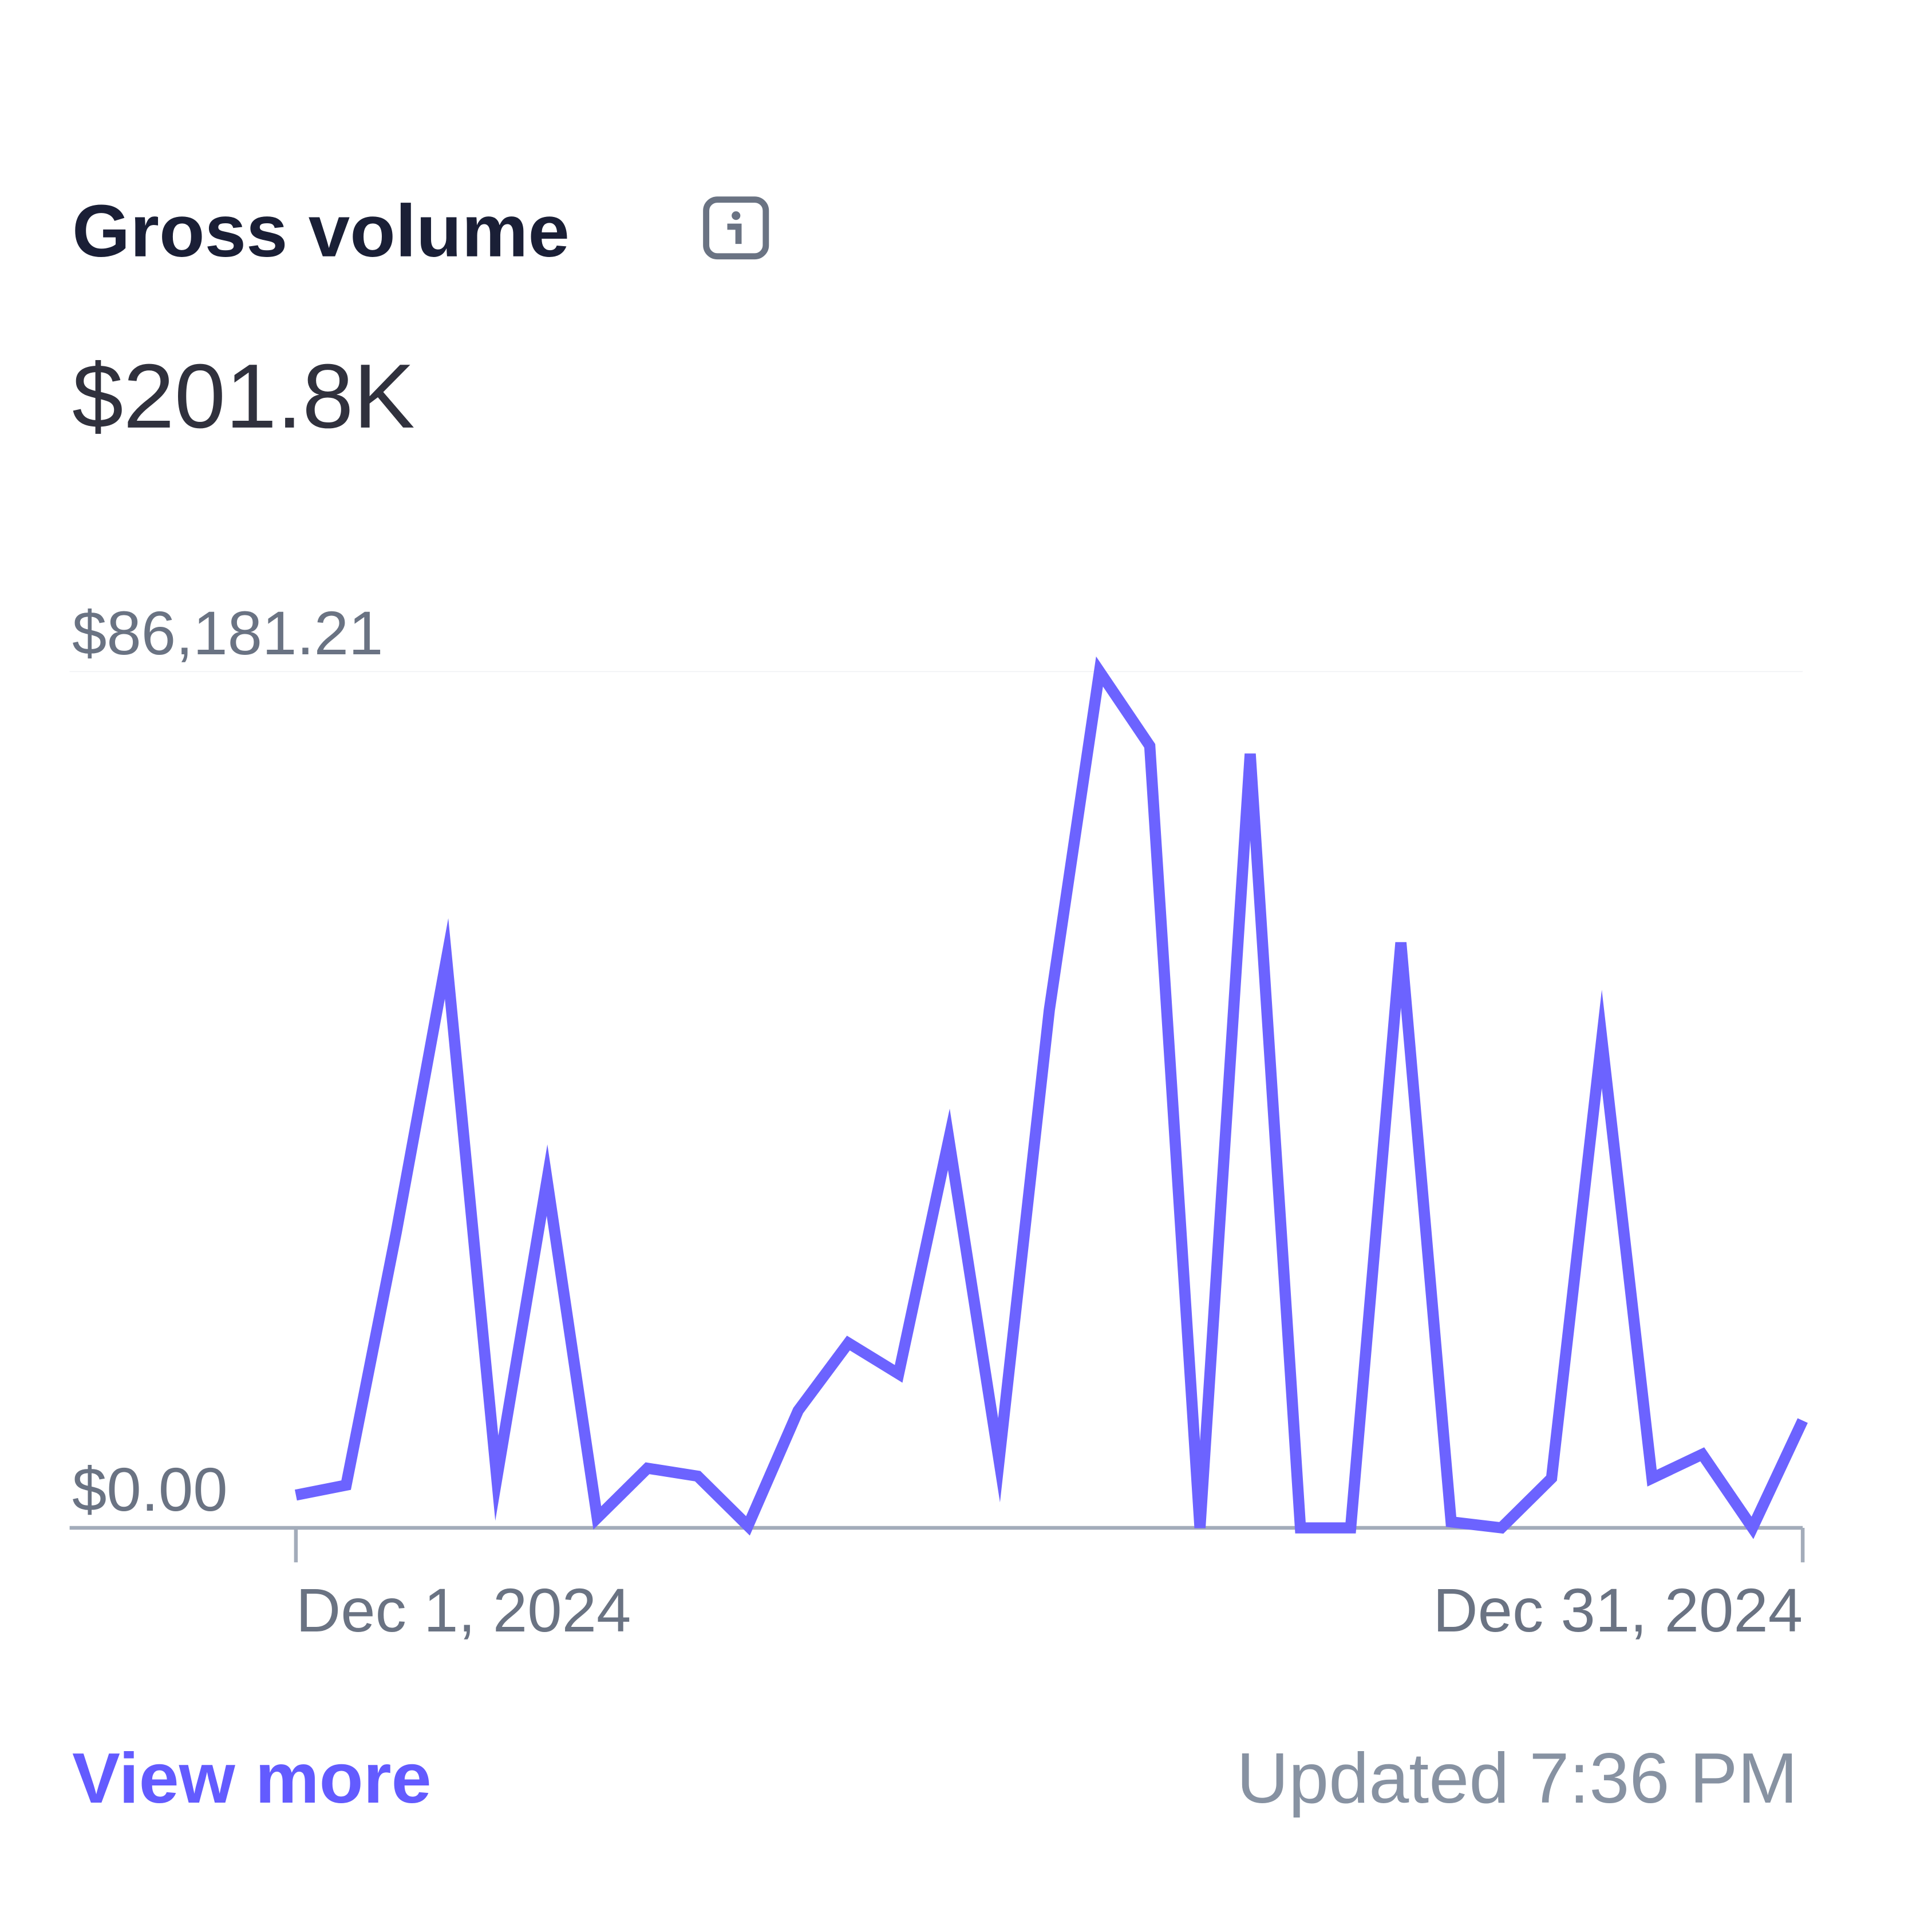 Image resolution: width=1932 pixels, height=1932 pixels. Describe the element at coordinates (150, 1489) in the screenshot. I see `y-tick-label: $0.00` at that location.